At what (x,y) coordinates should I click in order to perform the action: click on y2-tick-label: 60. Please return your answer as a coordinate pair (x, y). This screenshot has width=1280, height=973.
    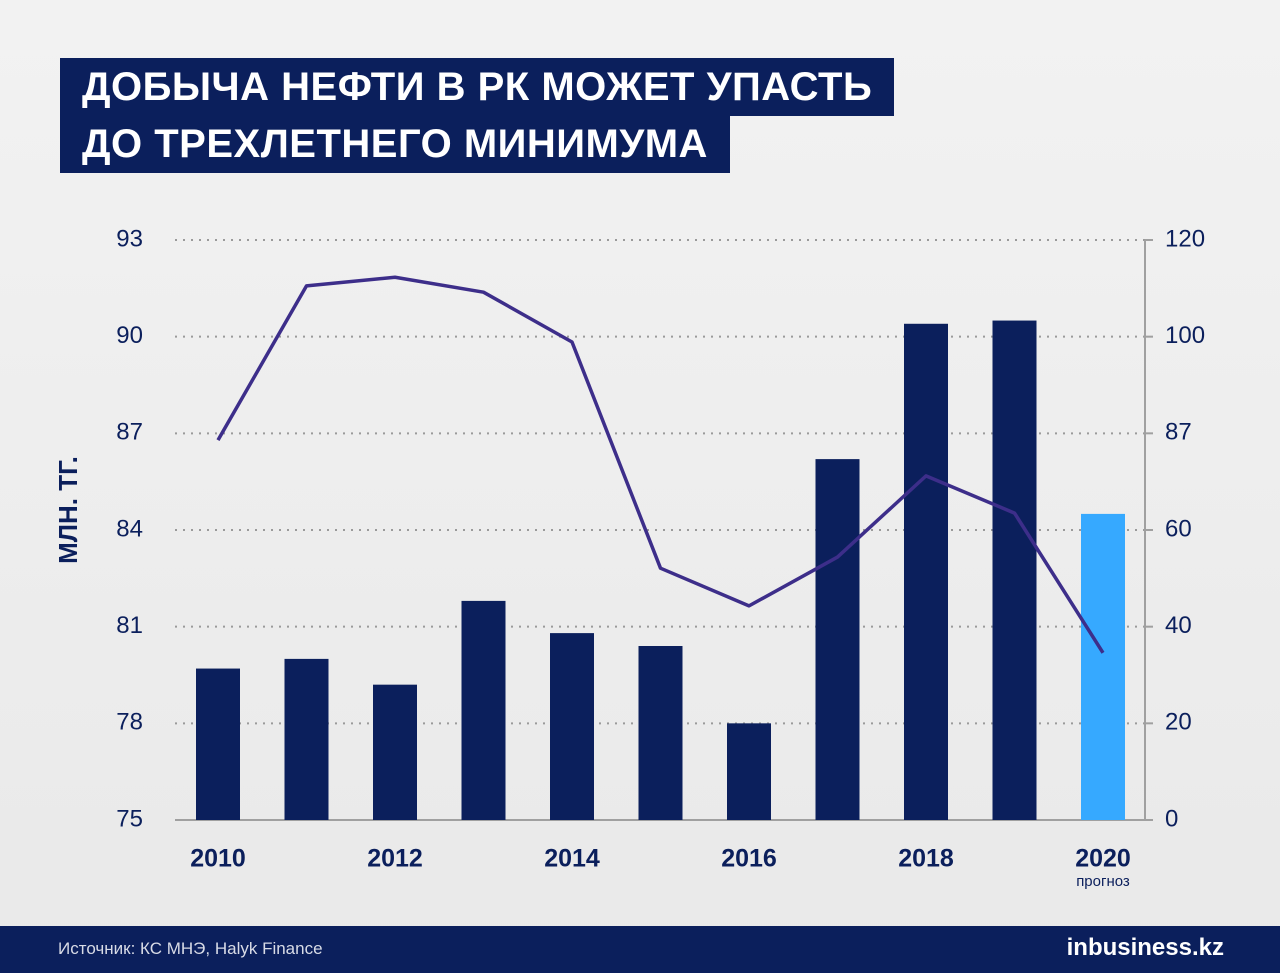
    Looking at the image, I should click on (1178, 528).